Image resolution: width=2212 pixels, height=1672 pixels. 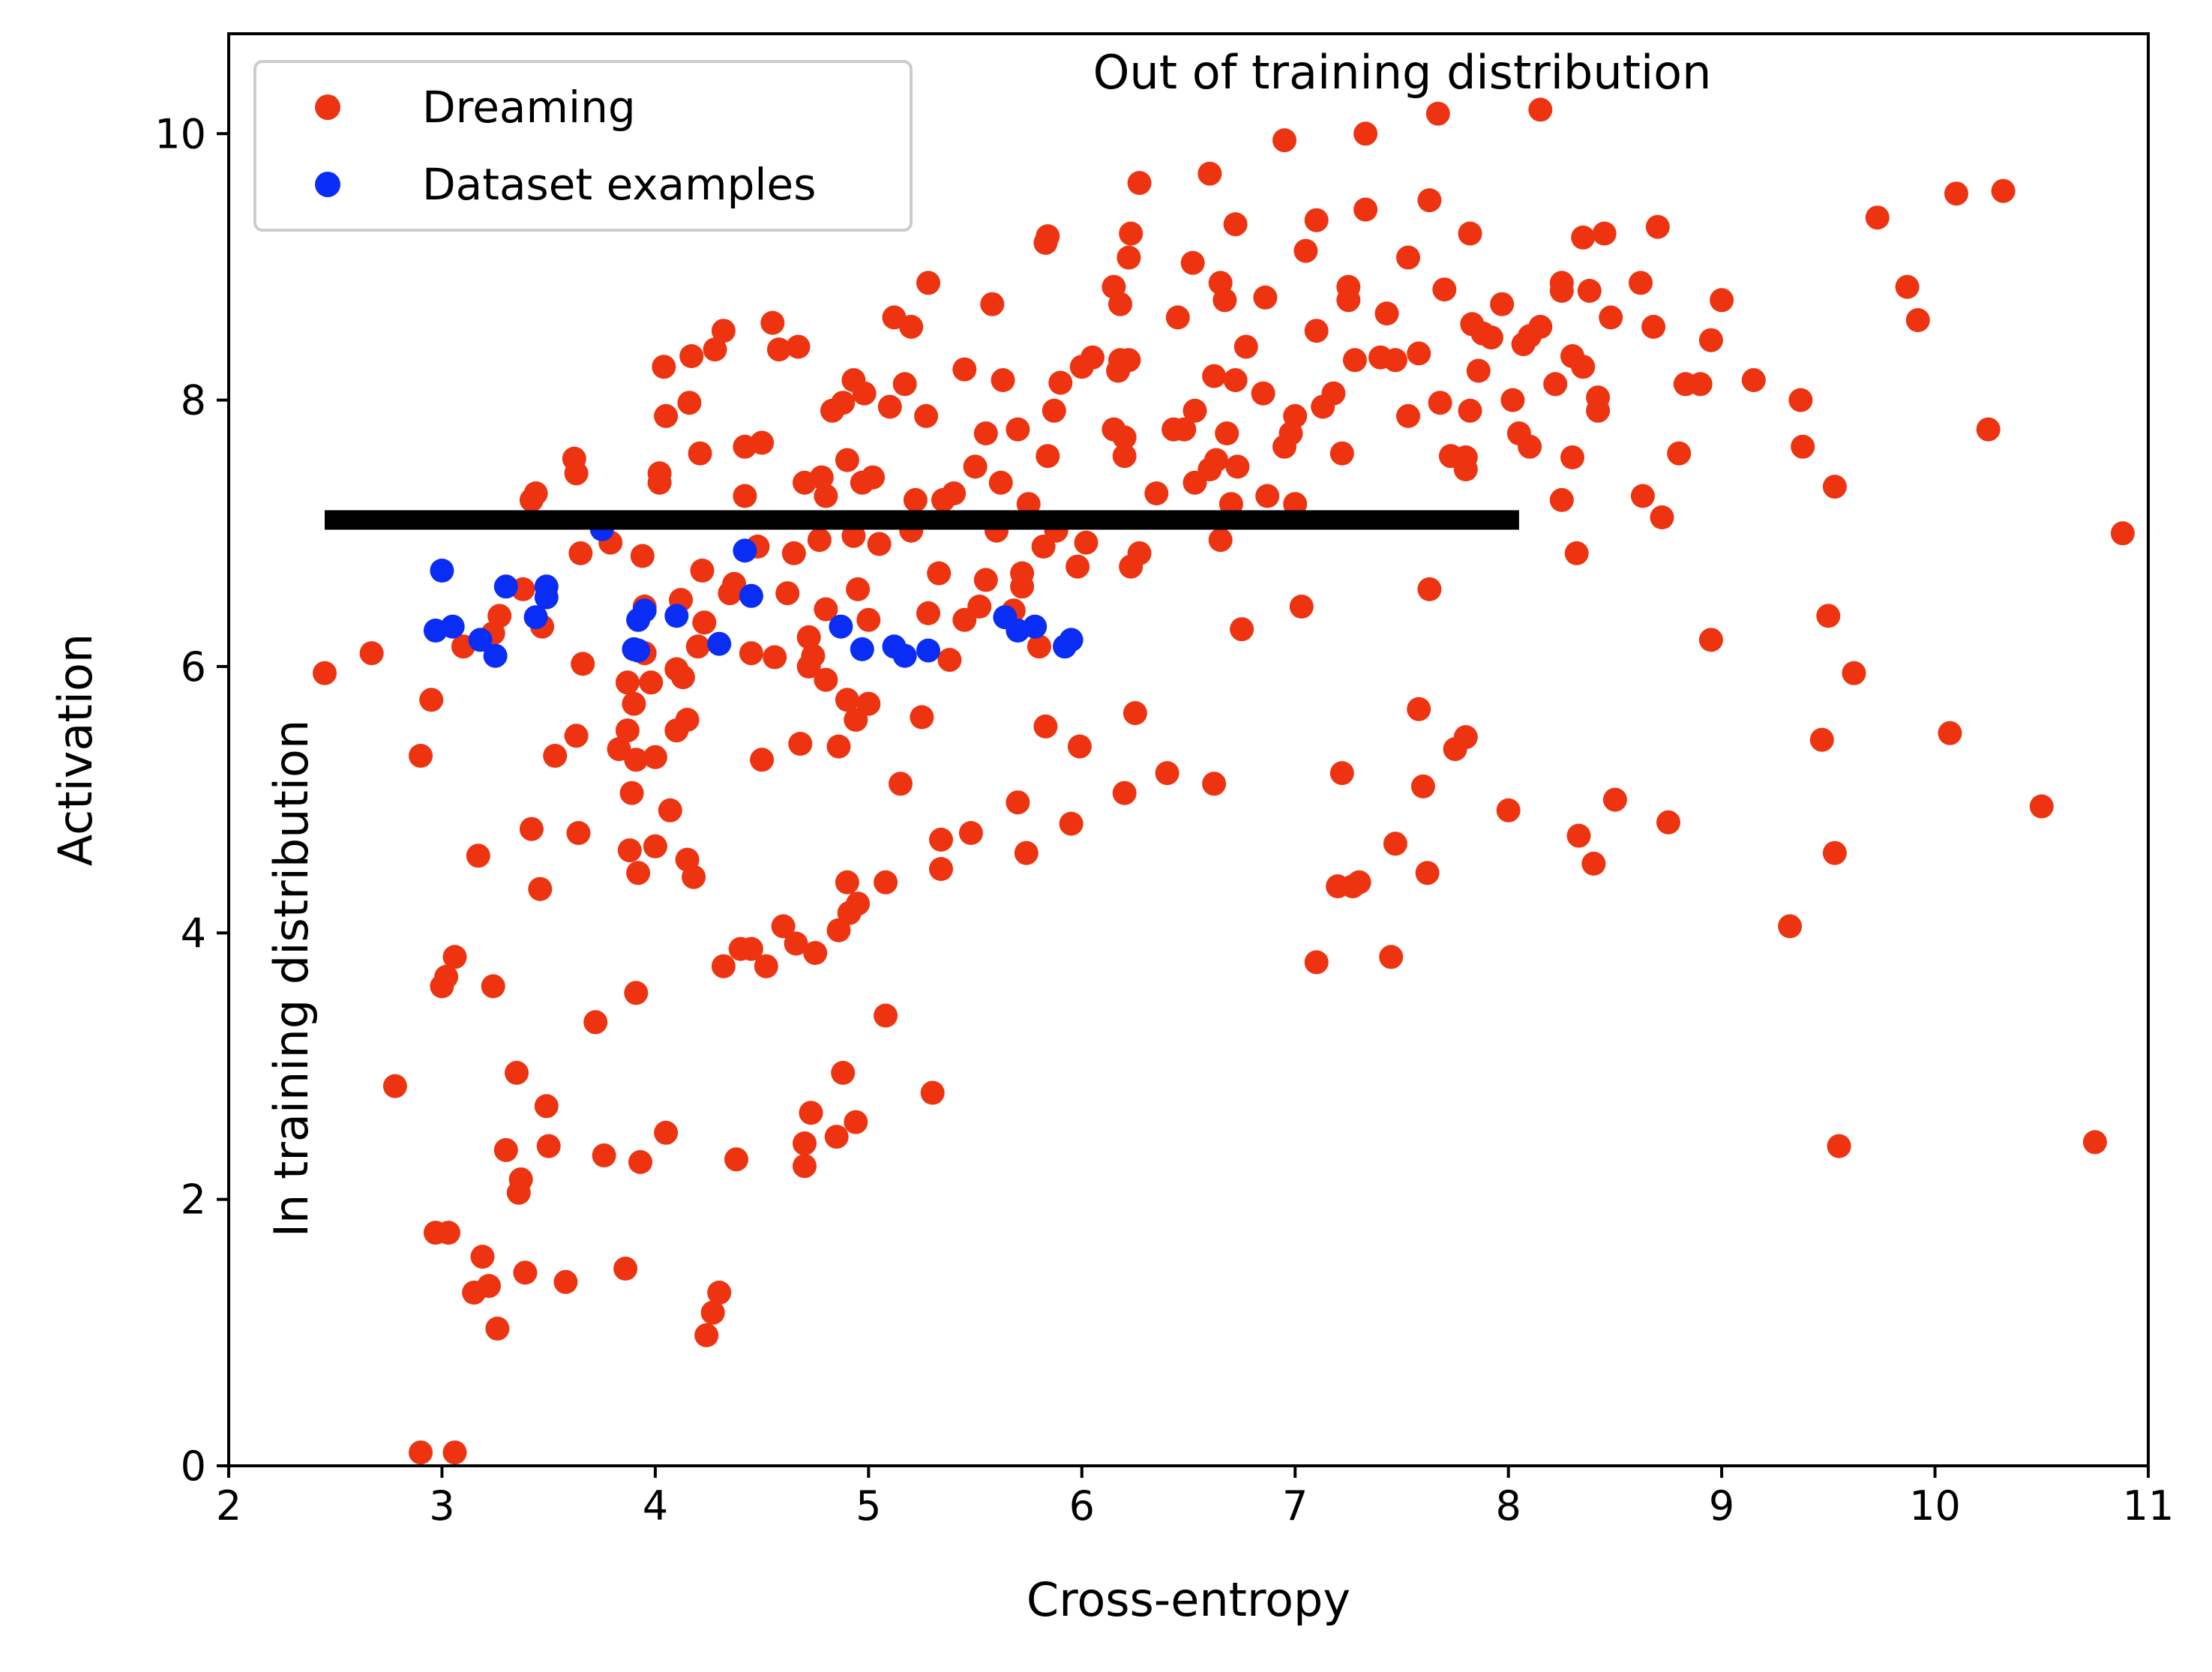 What do you see at coordinates (1188, 1600) in the screenshot?
I see `x-axis-label: Cross-entropy` at bounding box center [1188, 1600].